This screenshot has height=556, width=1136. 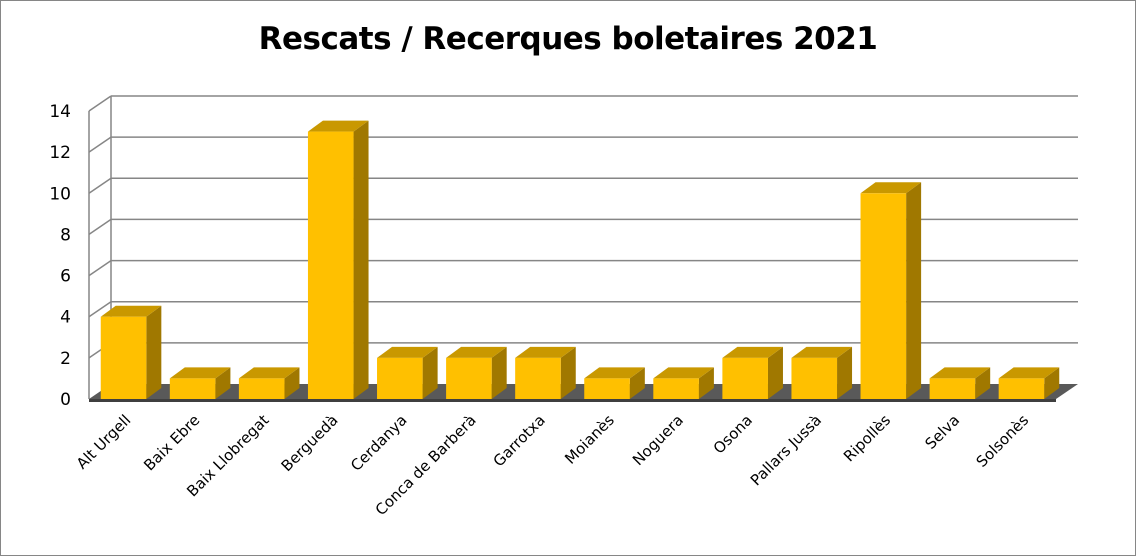 What do you see at coordinates (379, 443) in the screenshot?
I see `category-label-4: Cerdanya` at bounding box center [379, 443].